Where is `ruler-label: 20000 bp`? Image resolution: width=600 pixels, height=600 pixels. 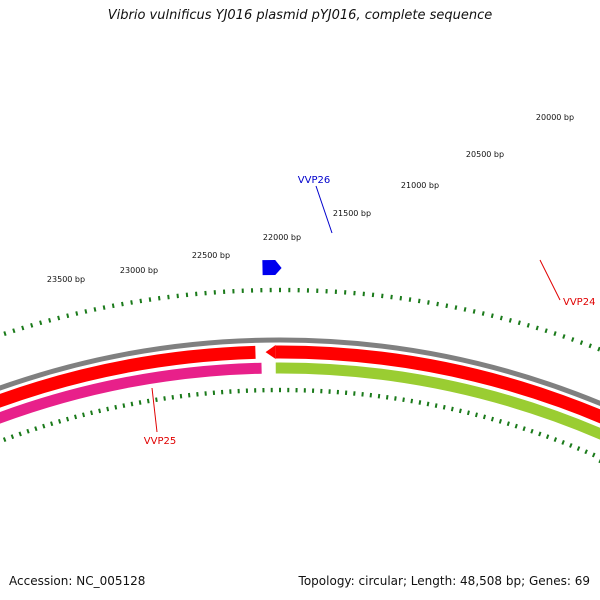 ruler-label: 20000 bp is located at coordinates (555, 117).